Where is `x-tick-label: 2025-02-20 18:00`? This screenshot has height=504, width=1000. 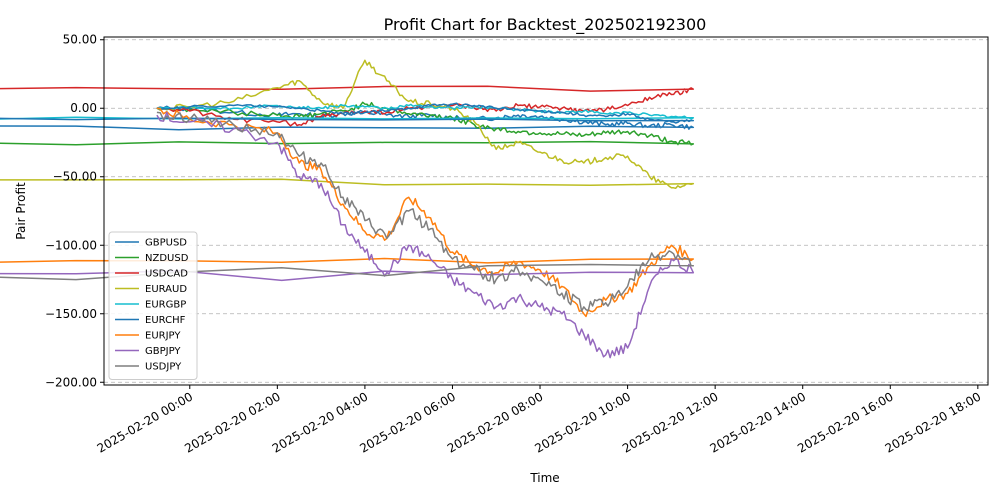
x-tick-label: 2025-02-20 18:00 is located at coordinates (933, 422).